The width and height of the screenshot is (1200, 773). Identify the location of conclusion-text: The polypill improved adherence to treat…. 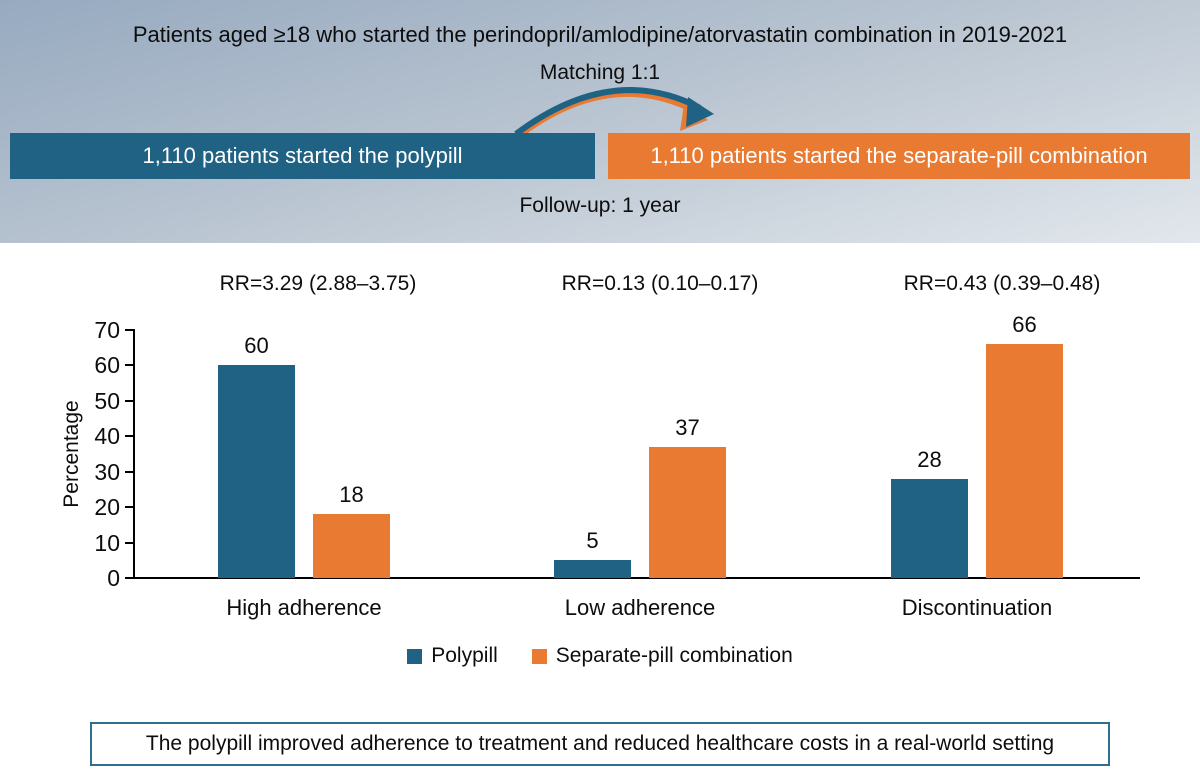
(600, 743).